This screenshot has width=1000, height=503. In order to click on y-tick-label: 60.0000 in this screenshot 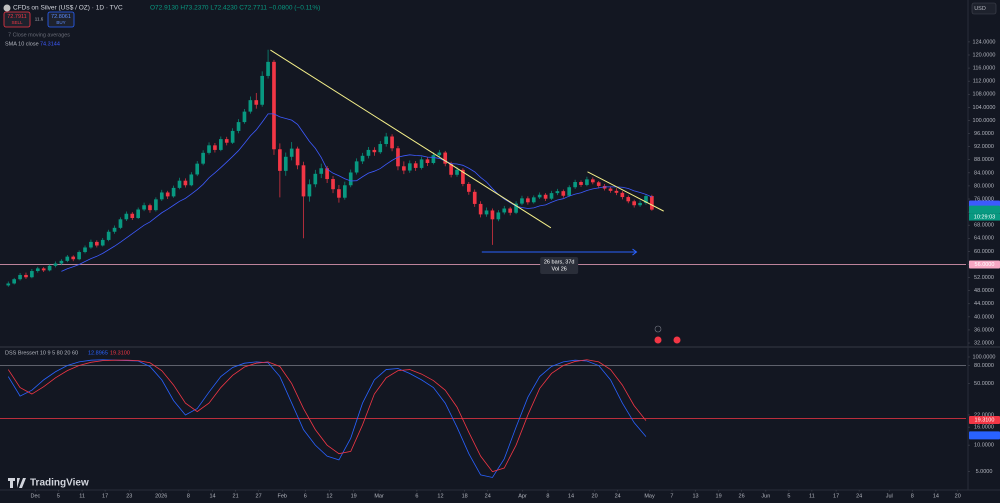, I will do `click(984, 252)`.